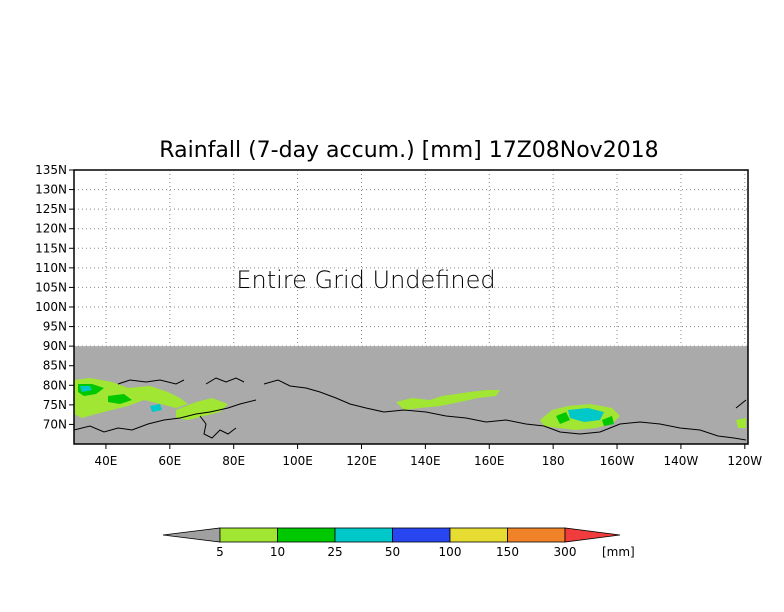  What do you see at coordinates (169, 461) in the screenshot?
I see `x-tick-label: 60E` at bounding box center [169, 461].